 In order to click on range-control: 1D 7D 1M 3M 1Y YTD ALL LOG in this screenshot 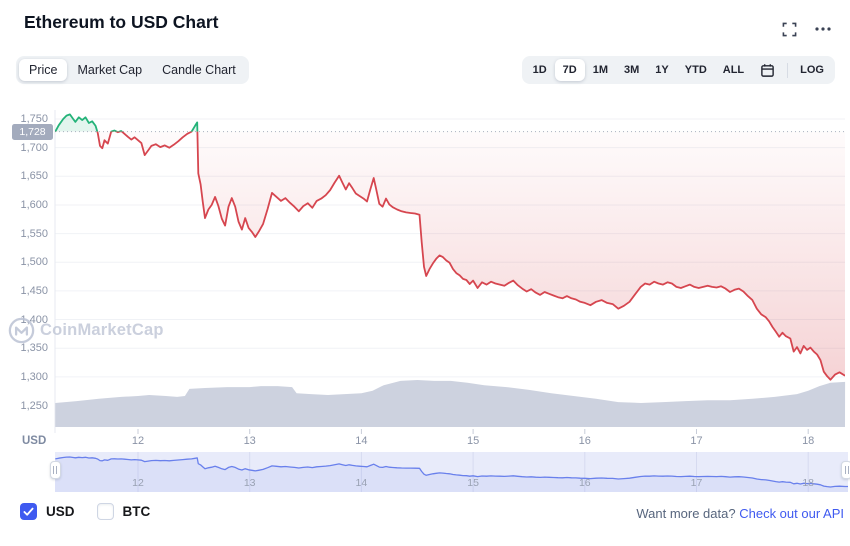, I will do `click(678, 70)`.